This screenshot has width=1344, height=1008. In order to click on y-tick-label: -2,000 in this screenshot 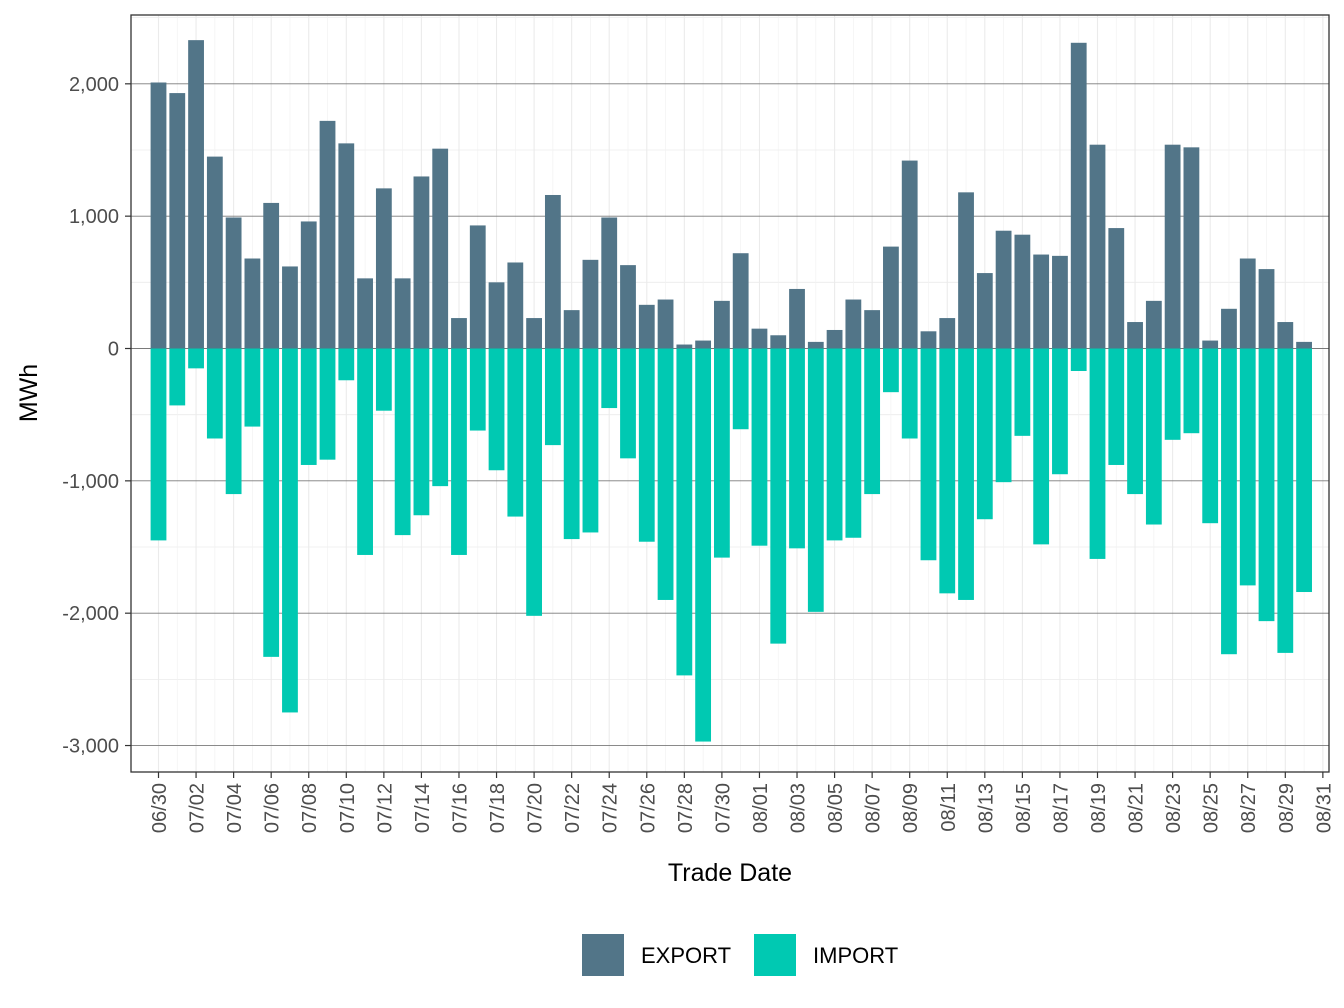, I will do `click(90, 614)`.